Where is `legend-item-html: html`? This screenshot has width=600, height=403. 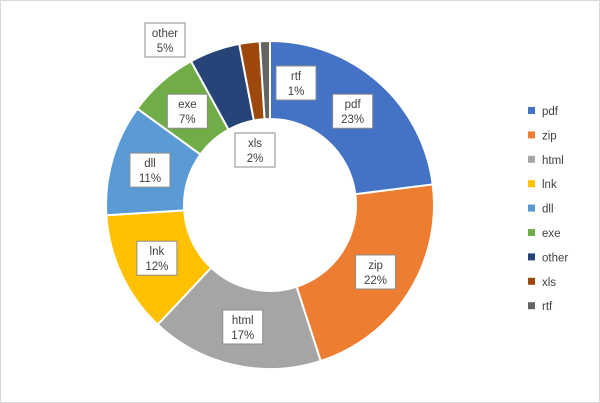 legend-item-html: html is located at coordinates (546, 161).